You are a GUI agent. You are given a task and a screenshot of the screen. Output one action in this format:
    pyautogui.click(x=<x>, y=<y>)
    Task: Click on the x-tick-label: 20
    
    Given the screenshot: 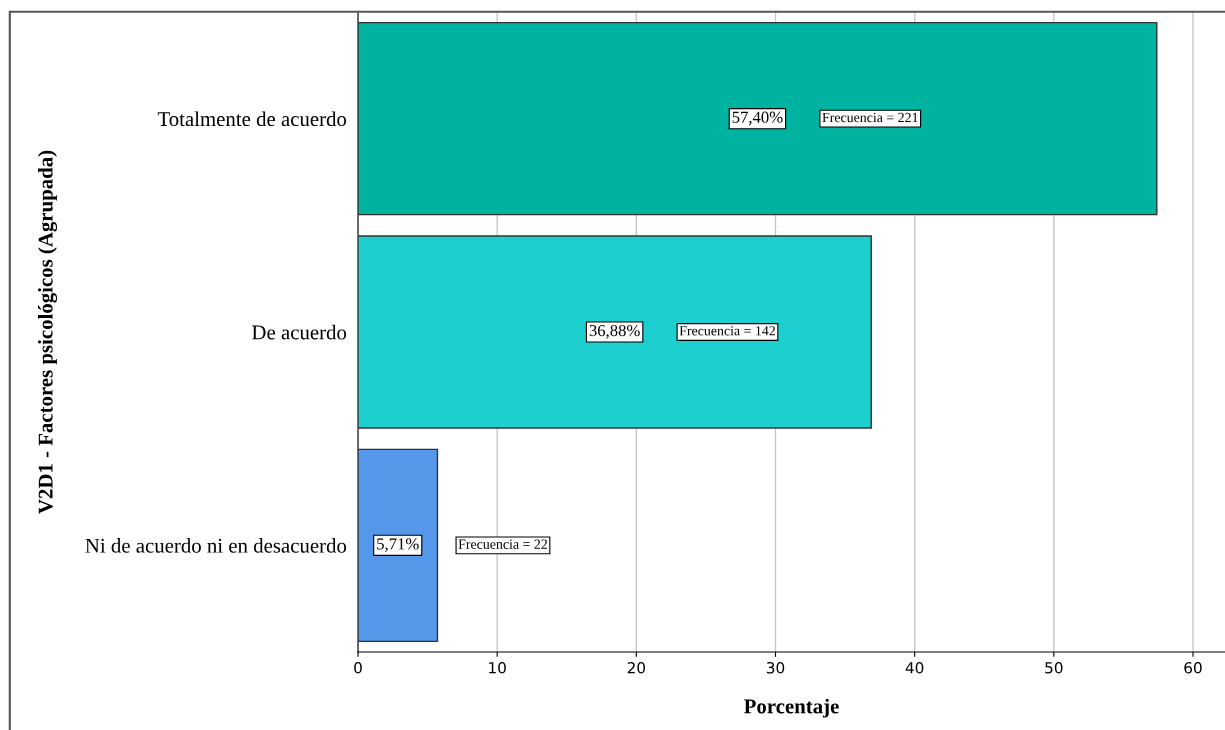 What is the action you would take?
    pyautogui.click(x=636, y=667)
    